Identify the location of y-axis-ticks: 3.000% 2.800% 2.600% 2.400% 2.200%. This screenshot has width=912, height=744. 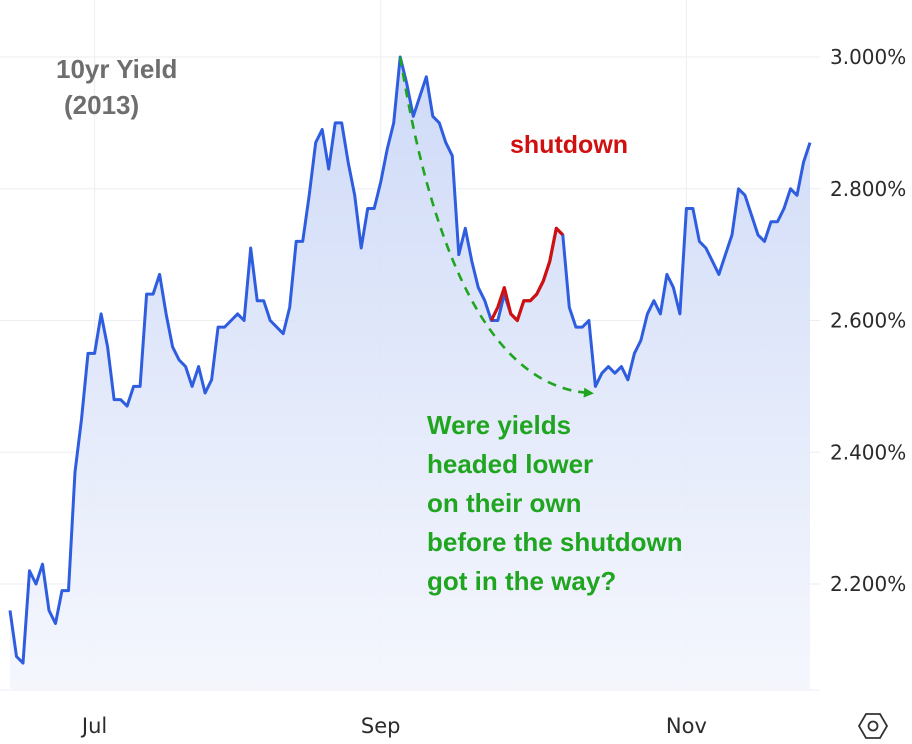
(868, 320).